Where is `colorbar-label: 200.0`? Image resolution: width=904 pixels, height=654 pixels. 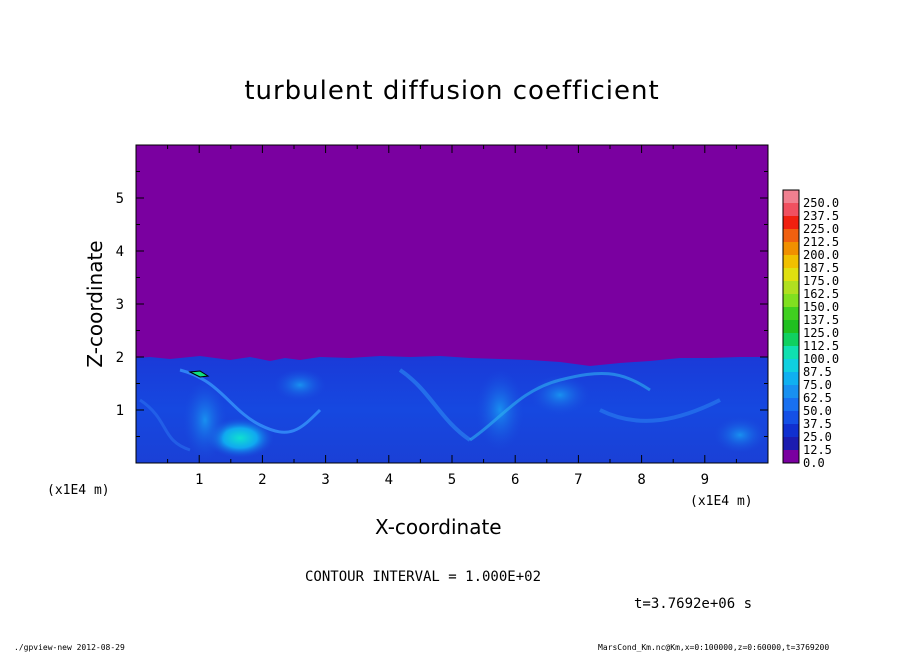 colorbar-label: 200.0 is located at coordinates (821, 255).